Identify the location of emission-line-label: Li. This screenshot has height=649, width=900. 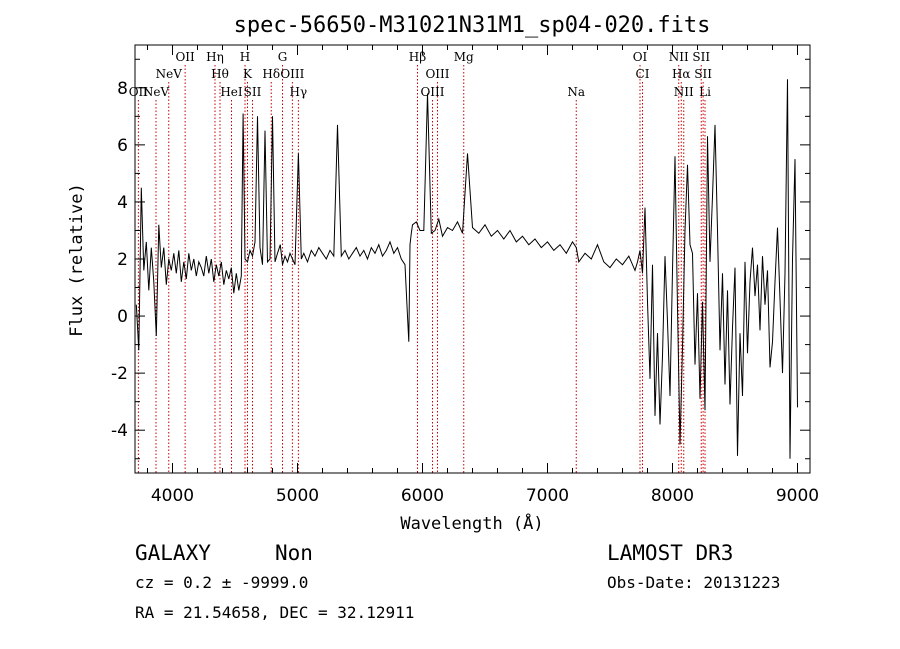
(705, 92).